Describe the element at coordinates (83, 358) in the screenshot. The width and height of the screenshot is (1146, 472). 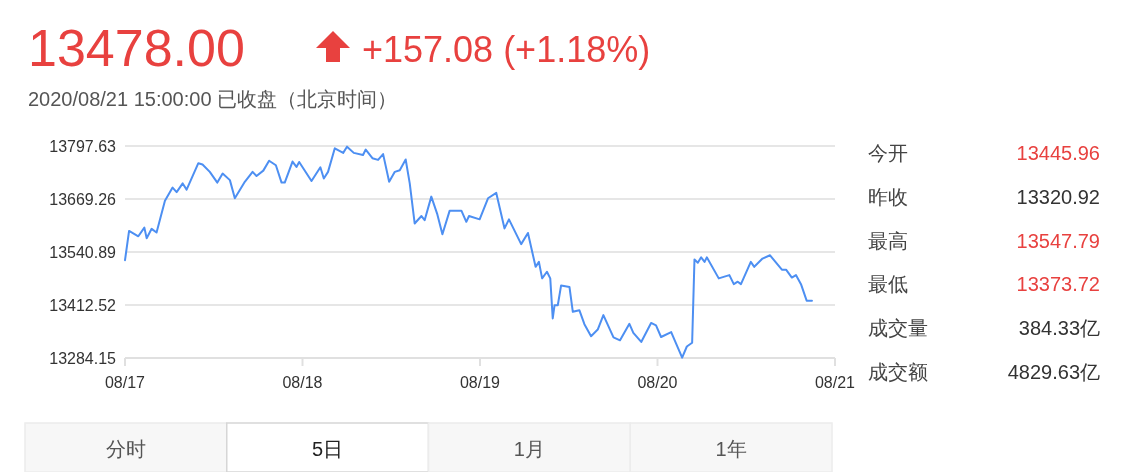
I see `y-tick-label: 13284.15` at that location.